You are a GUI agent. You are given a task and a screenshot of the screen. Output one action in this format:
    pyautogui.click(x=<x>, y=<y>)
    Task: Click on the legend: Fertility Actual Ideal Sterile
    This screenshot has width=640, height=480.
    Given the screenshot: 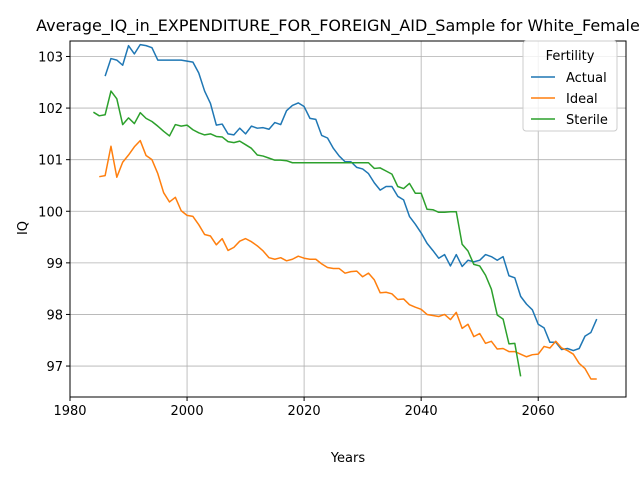 What is the action you would take?
    pyautogui.click(x=570, y=86)
    